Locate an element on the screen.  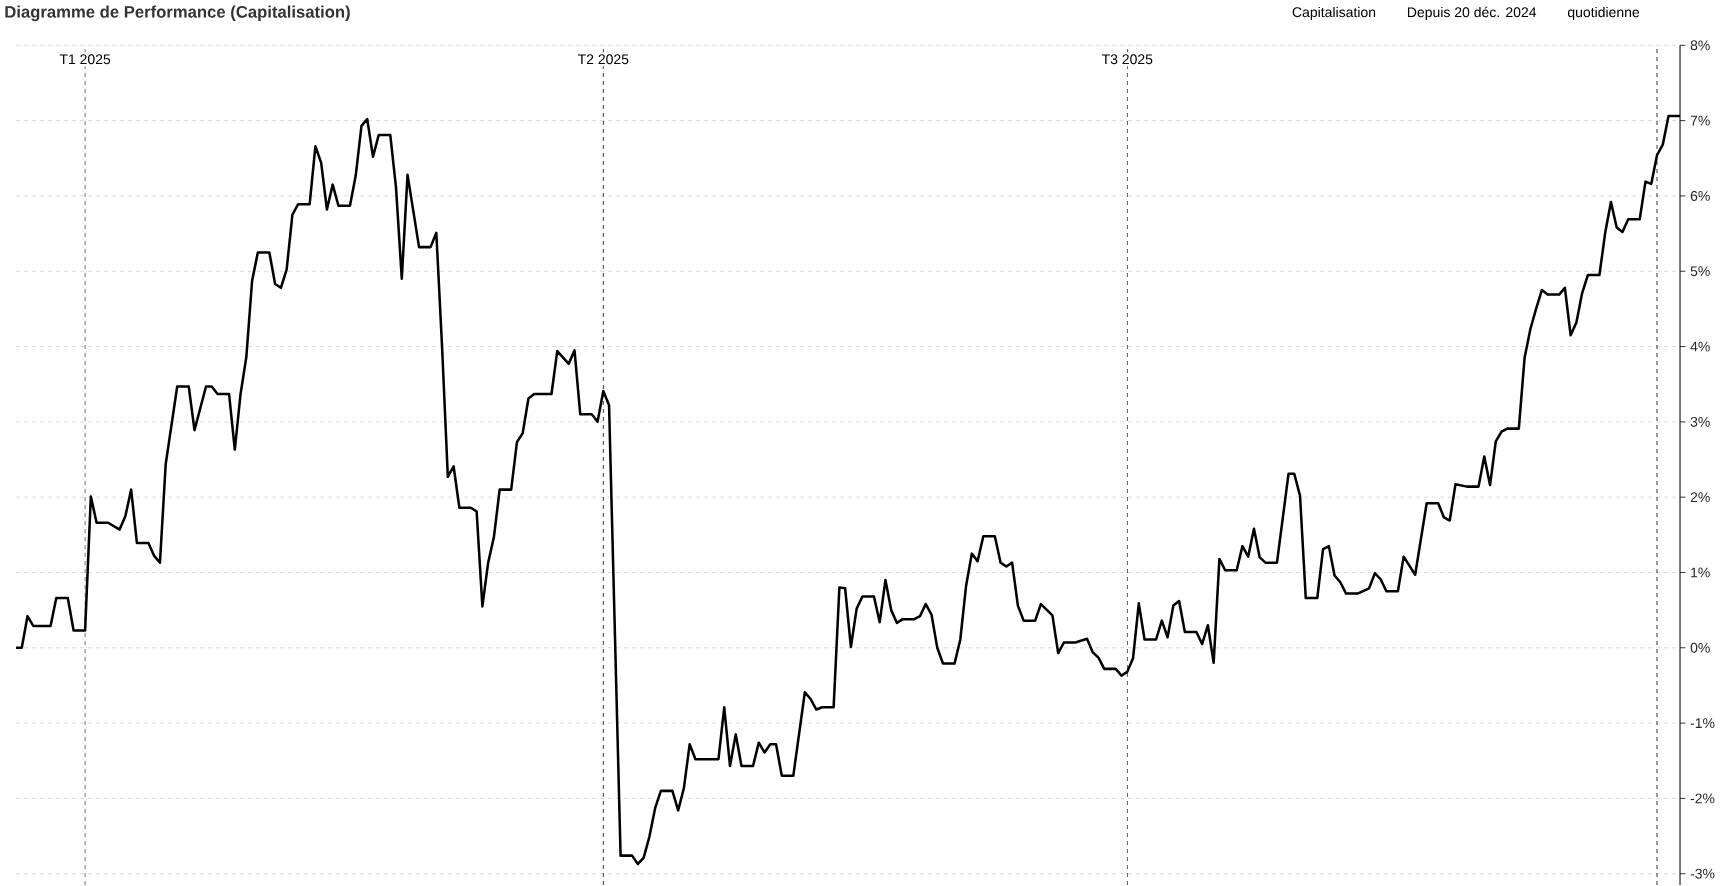
x-tick-label: T2 2025 is located at coordinates (603, 59).